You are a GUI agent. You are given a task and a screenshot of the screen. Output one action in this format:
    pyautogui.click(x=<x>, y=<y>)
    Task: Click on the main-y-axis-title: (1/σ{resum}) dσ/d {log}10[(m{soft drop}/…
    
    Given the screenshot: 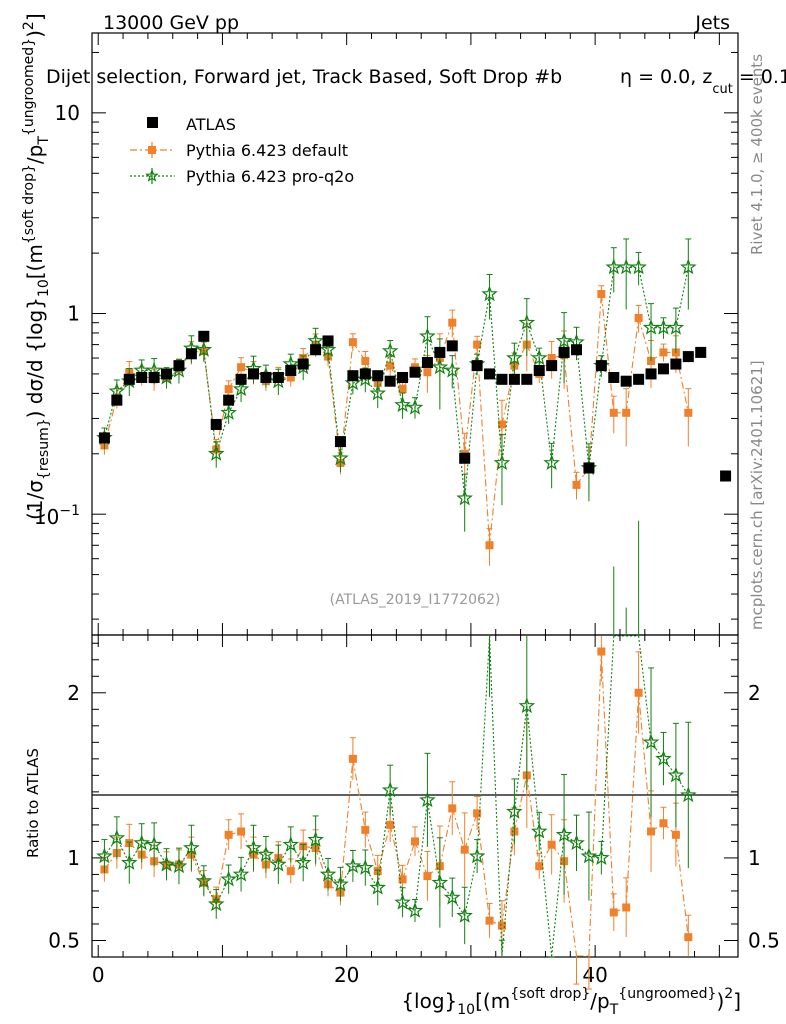 What is the action you would take?
    pyautogui.click(x=36, y=266)
    